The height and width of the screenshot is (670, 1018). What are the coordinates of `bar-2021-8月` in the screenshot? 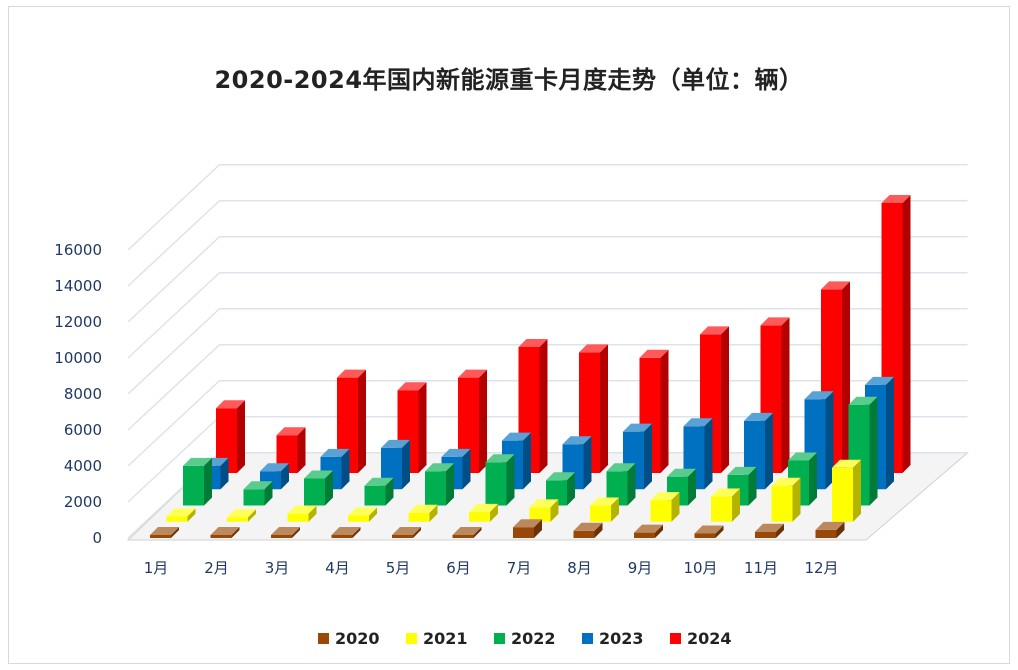 It's located at (604, 509).